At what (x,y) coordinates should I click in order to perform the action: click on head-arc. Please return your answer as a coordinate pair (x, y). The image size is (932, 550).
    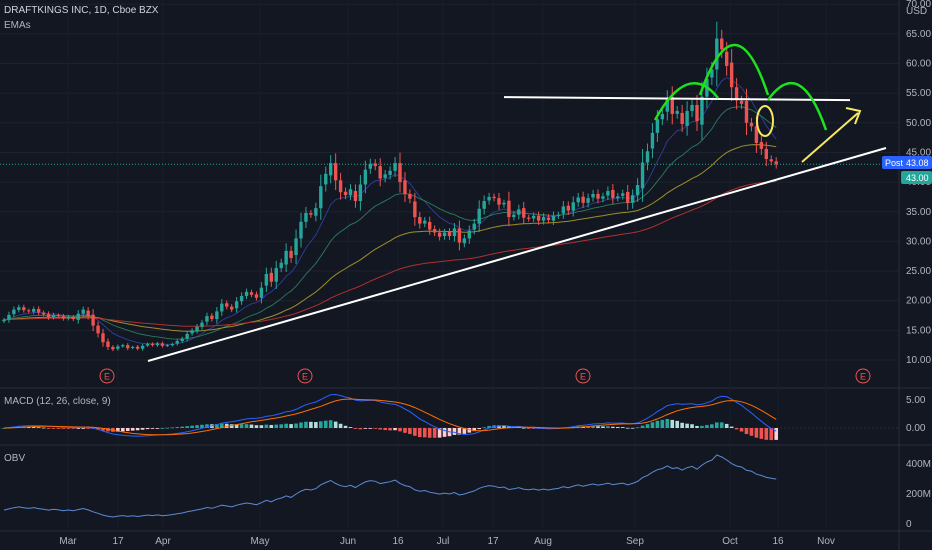
    Looking at the image, I should click on (734, 70).